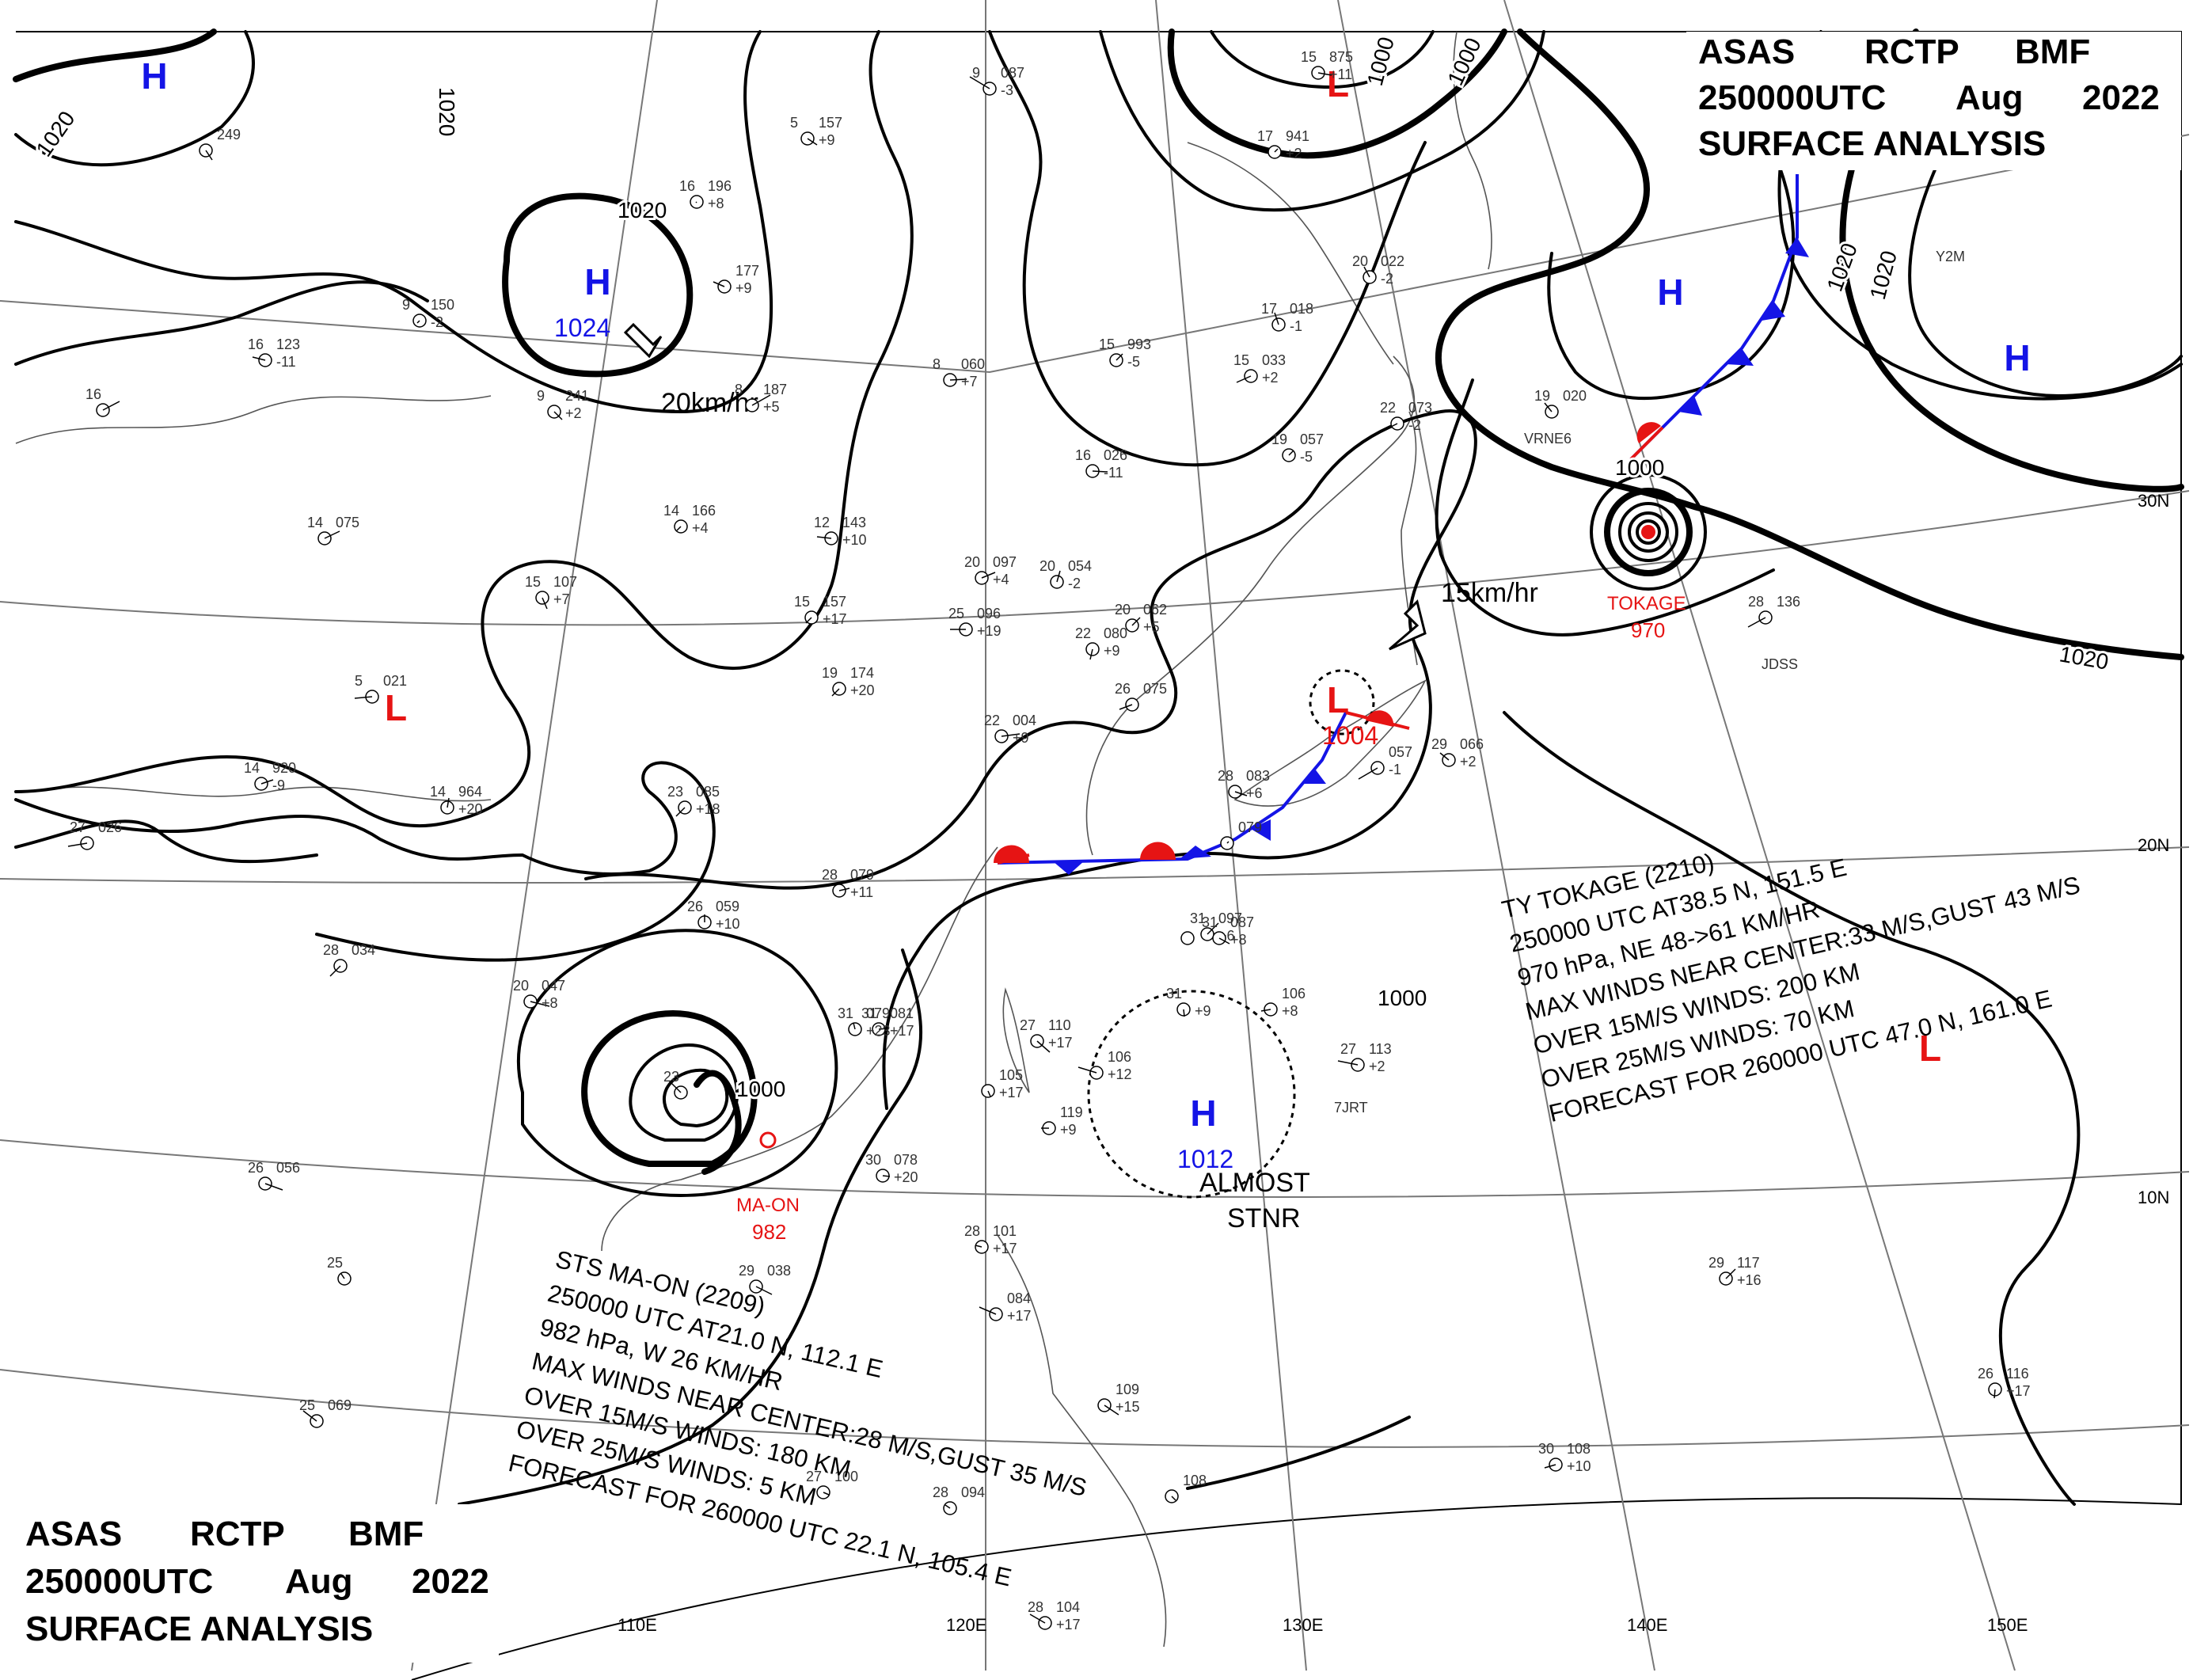  Describe the element at coordinates (2153, 501) in the screenshot. I see `latitude-label: 30N` at that location.